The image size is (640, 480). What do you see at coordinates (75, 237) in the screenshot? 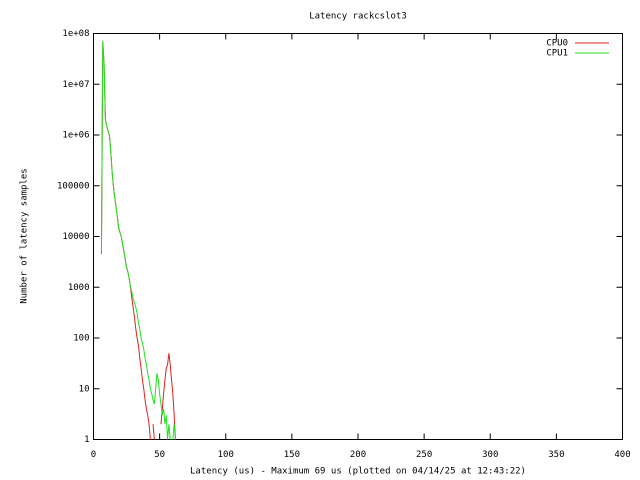
I see `y-tick-label: 10000` at bounding box center [75, 237].